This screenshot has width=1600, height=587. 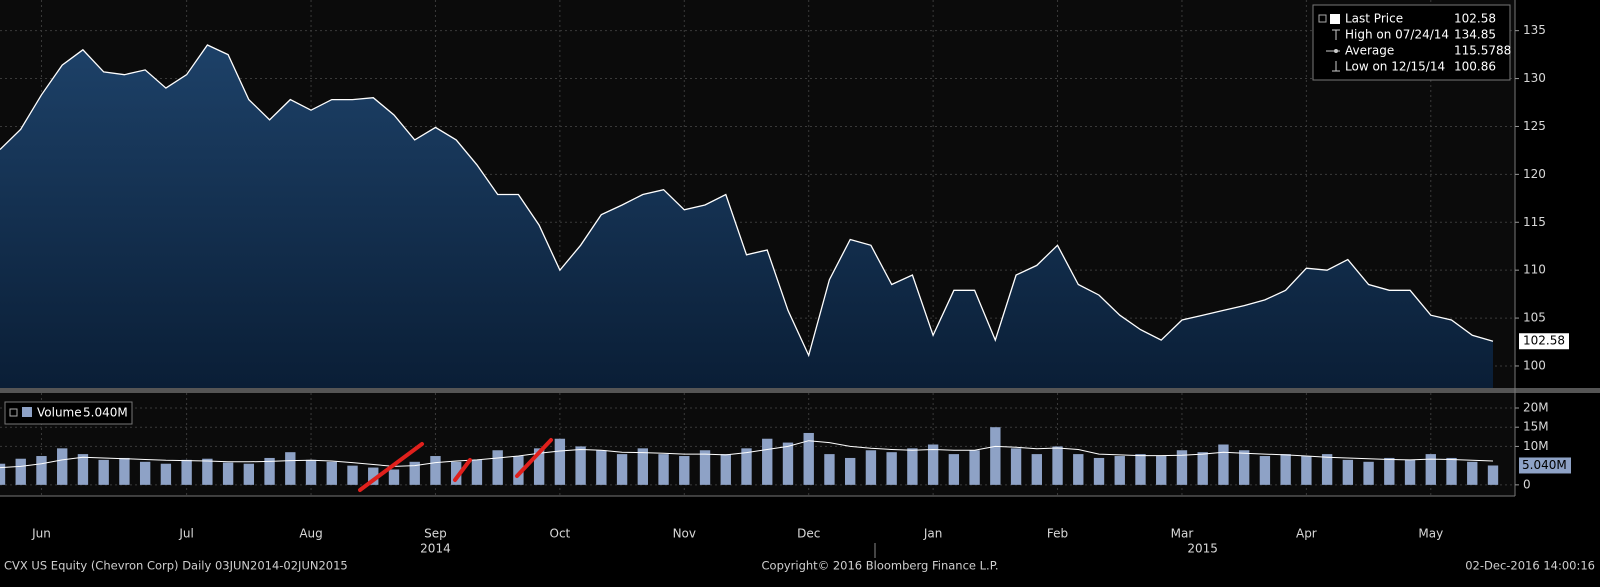 I want to click on legend-value: 100.86, so click(x=1475, y=67).